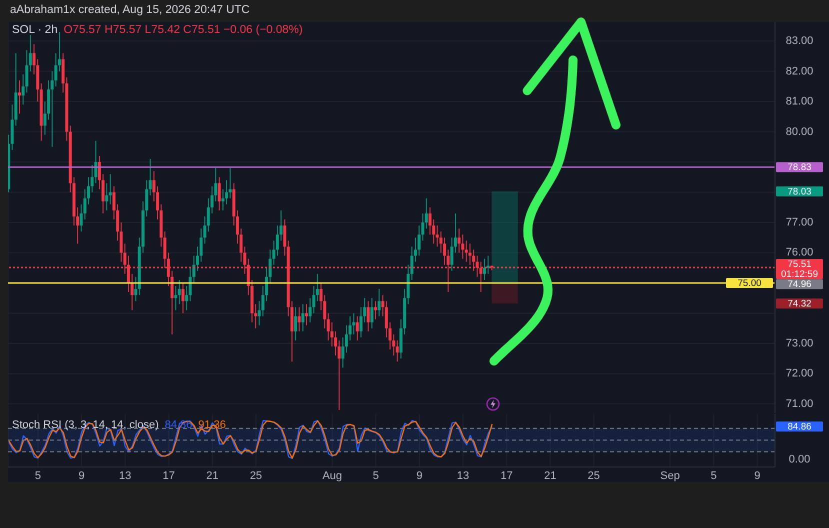 This screenshot has height=528, width=829. Describe the element at coordinates (800, 222) in the screenshot. I see `y-tick-label: 77.00` at that location.